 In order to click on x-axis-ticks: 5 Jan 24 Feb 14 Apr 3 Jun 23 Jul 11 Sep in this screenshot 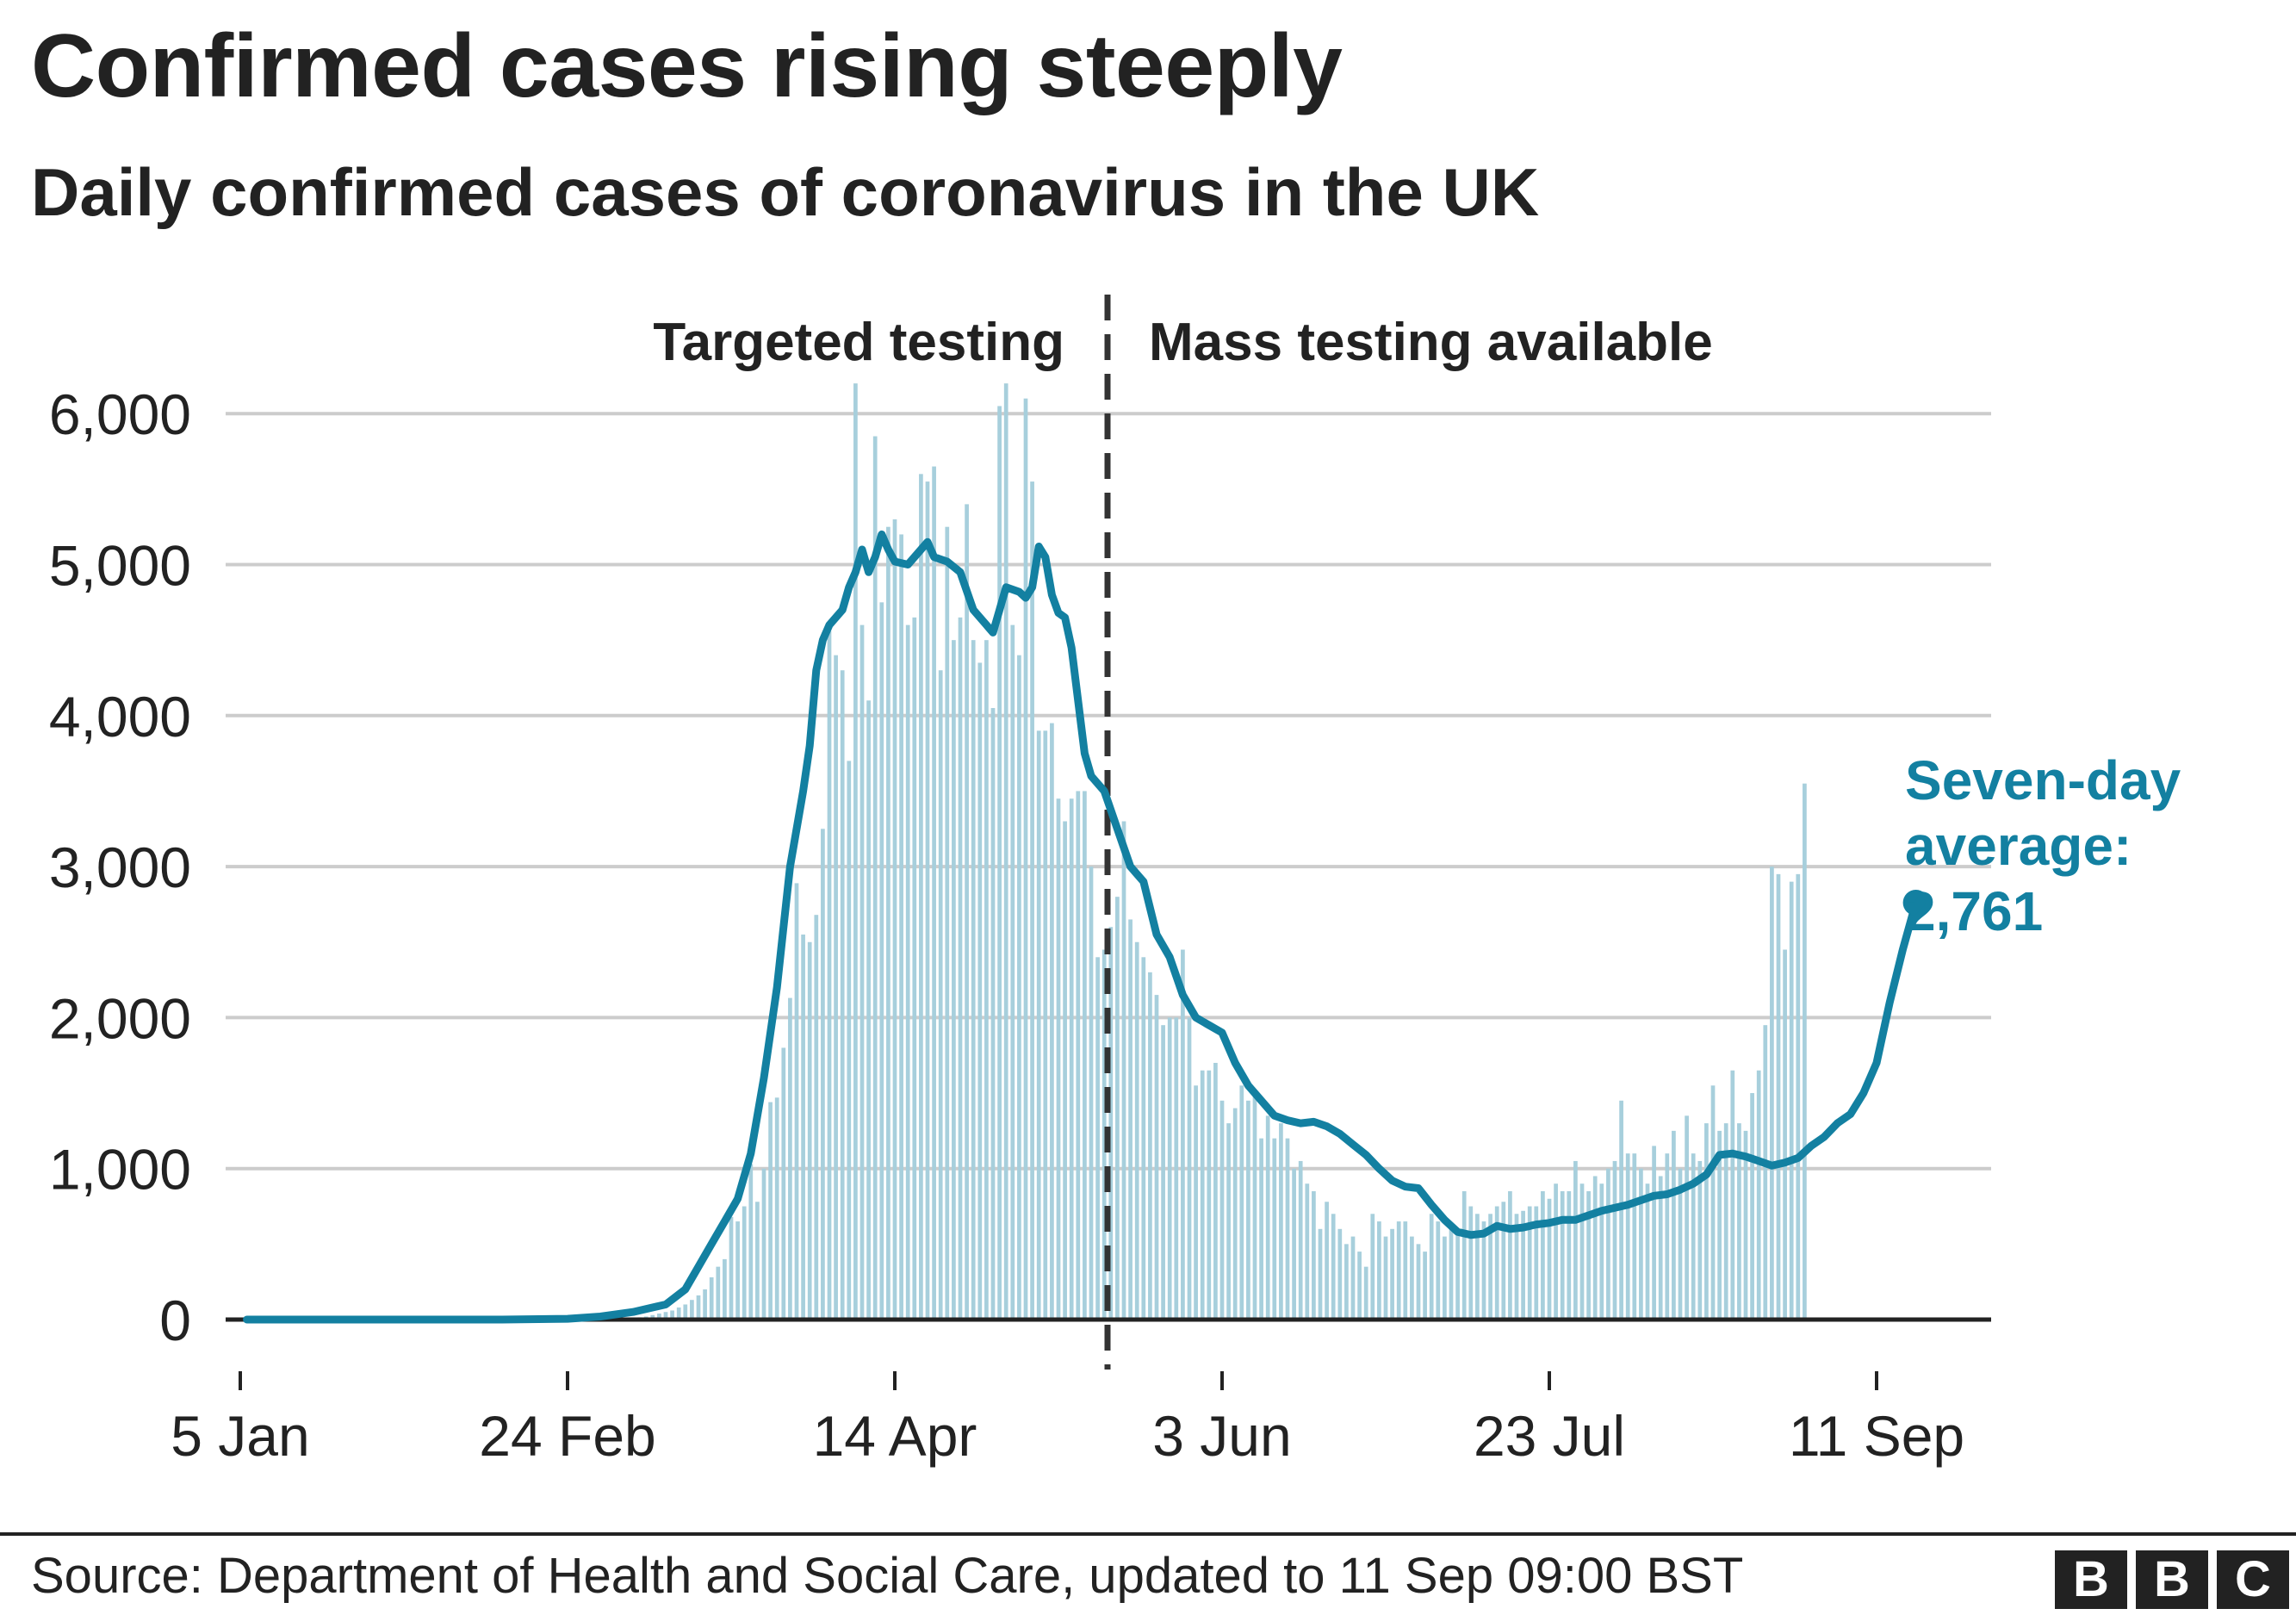, I will do `click(1067, 1419)`.